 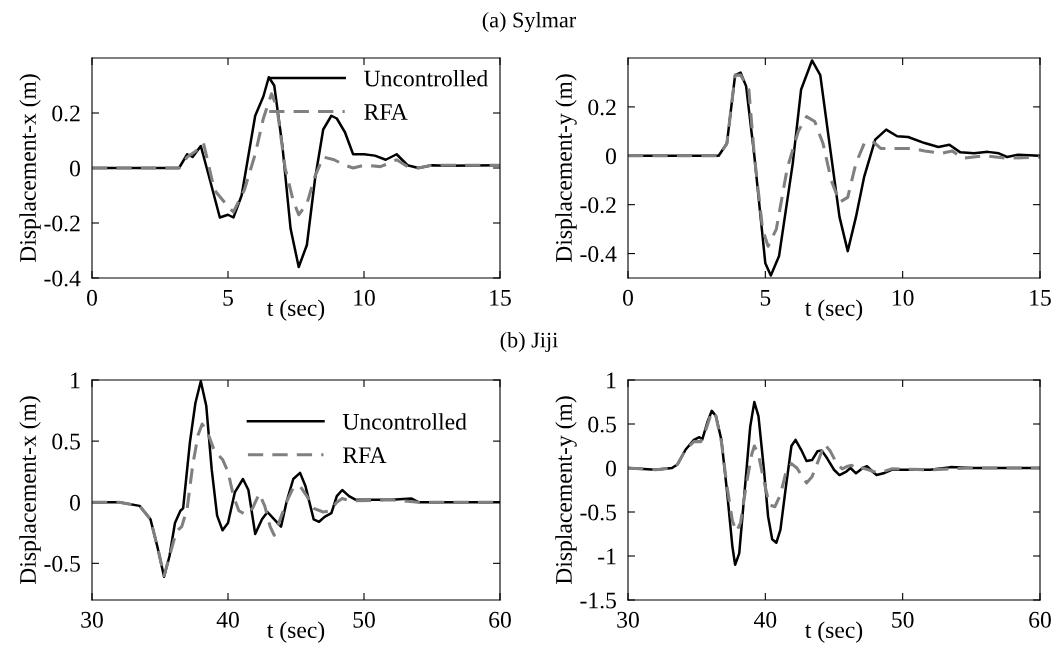 I want to click on y-tick-label: -1.5, so click(x=598, y=600).